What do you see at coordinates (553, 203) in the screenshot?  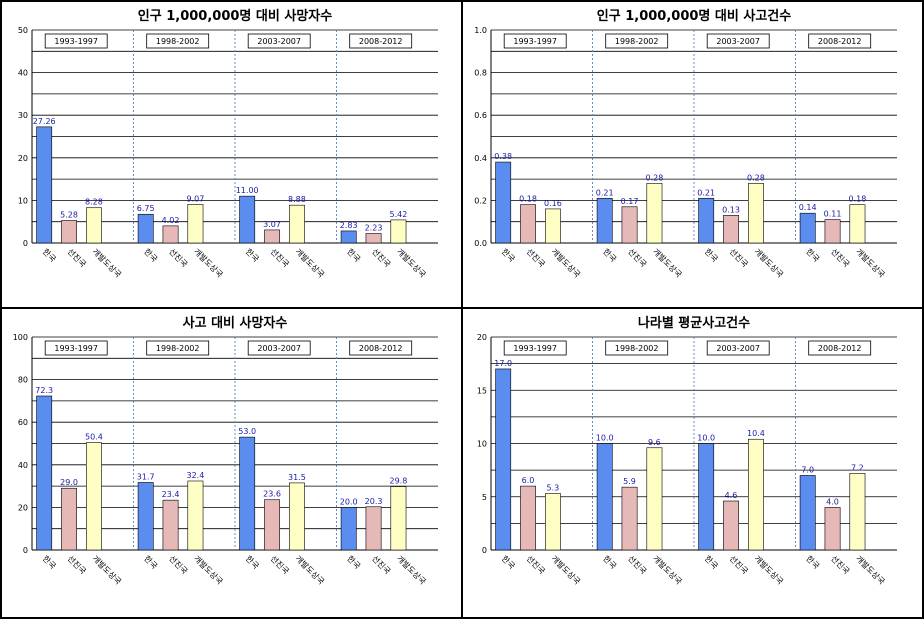 I see `data-label-developing: 0.16` at bounding box center [553, 203].